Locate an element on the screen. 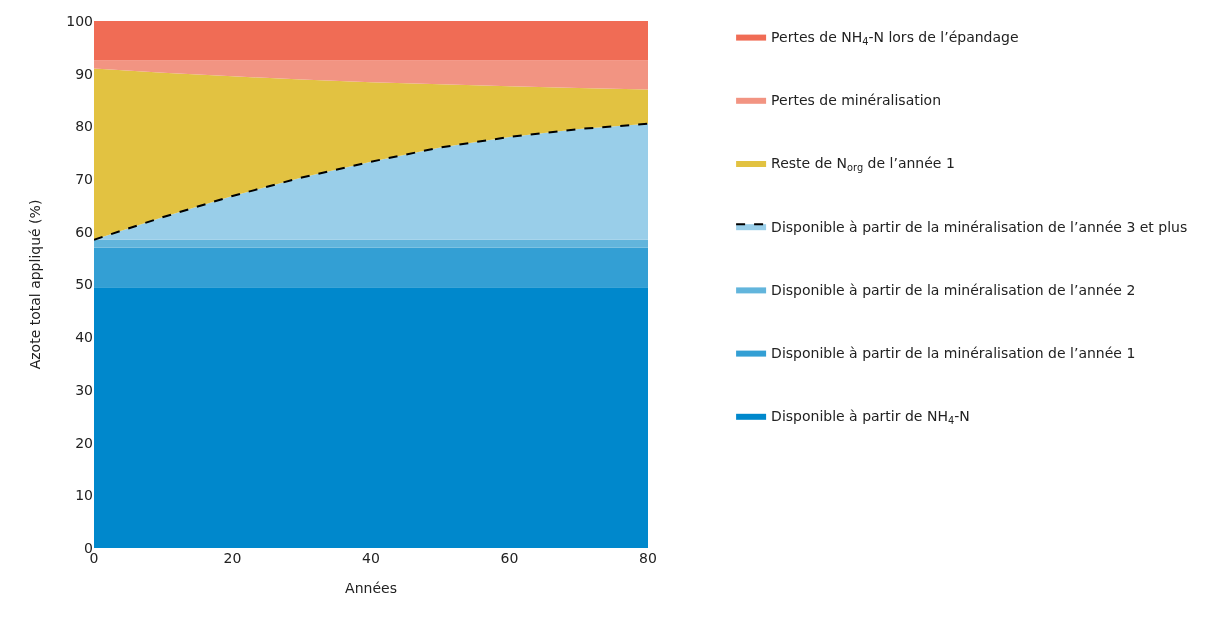 The height and width of the screenshot is (623, 1221). y-tick-label: 20 is located at coordinates (84, 442).